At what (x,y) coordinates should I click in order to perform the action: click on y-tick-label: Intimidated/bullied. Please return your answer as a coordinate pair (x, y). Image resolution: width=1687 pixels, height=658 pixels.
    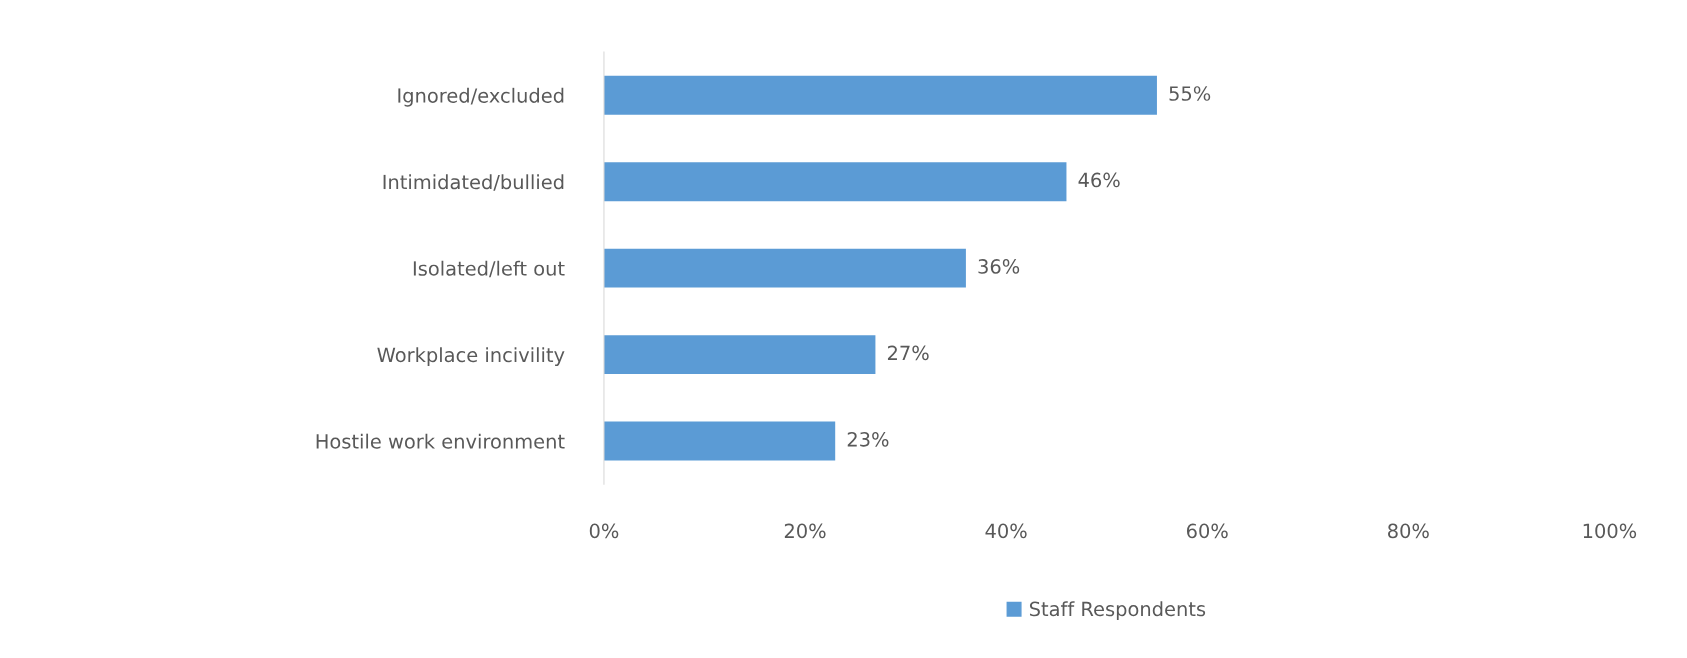
    Looking at the image, I should click on (473, 182).